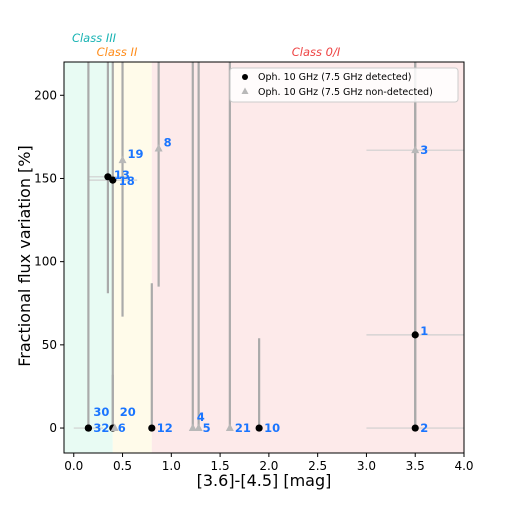 The image size is (518, 518). What do you see at coordinates (73, 466) in the screenshot?
I see `x-tick-label: 0.0` at bounding box center [73, 466].